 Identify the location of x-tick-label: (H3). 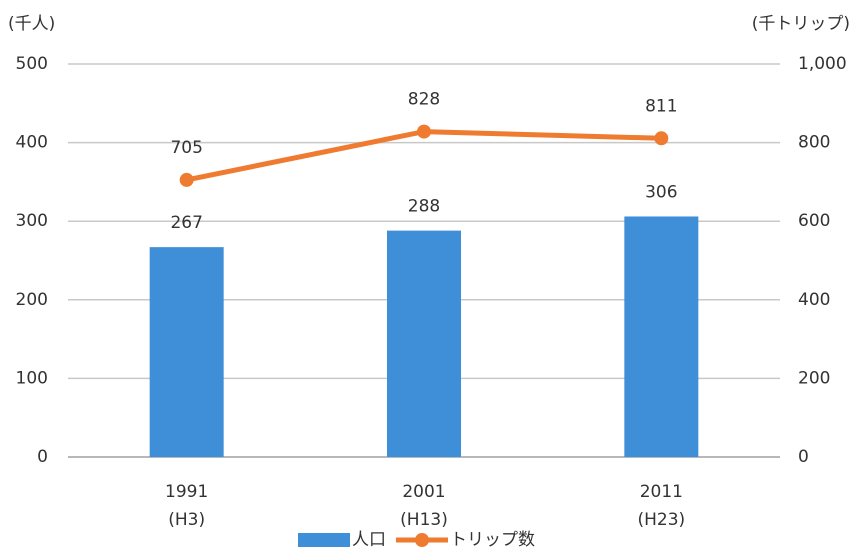
(186, 520).